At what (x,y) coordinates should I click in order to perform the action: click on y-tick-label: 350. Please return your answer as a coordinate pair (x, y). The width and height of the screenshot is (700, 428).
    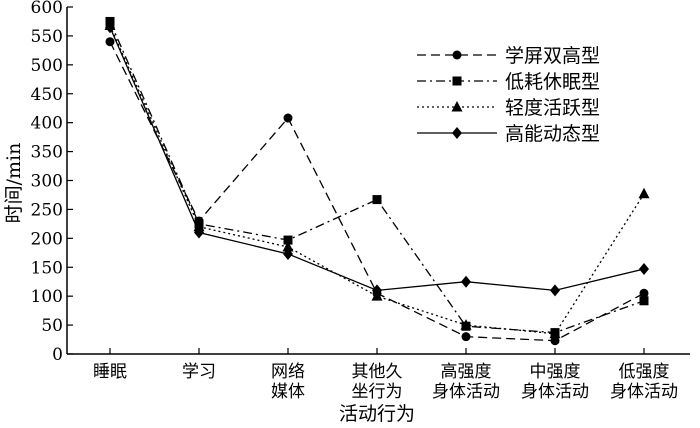
    Looking at the image, I should click on (47, 153).